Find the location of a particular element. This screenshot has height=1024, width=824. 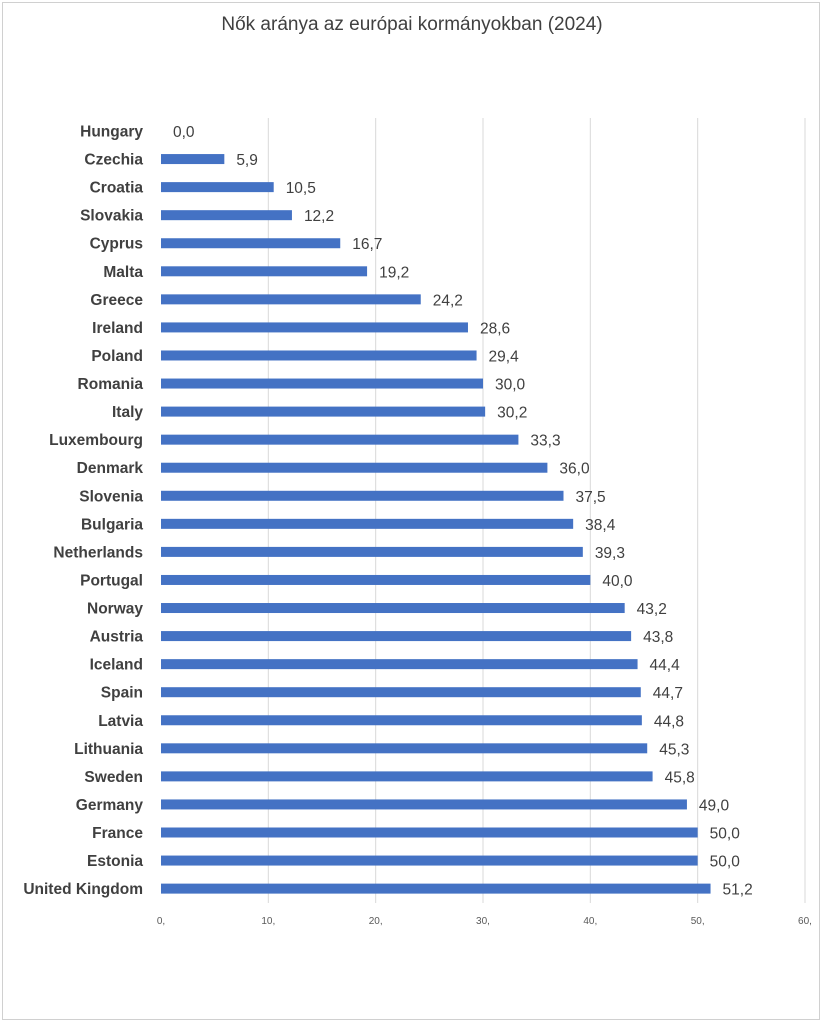

data-label: 33,3 is located at coordinates (545, 441).